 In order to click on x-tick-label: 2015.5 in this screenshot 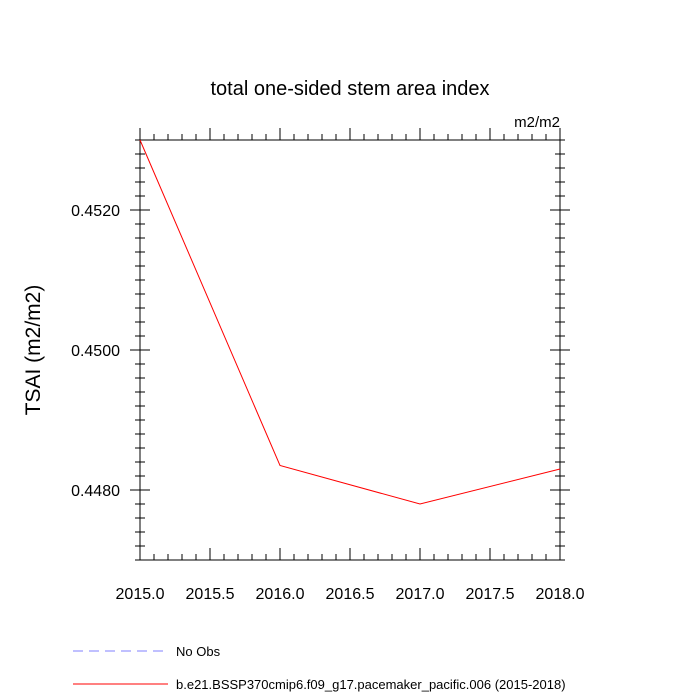, I will do `click(210, 594)`.